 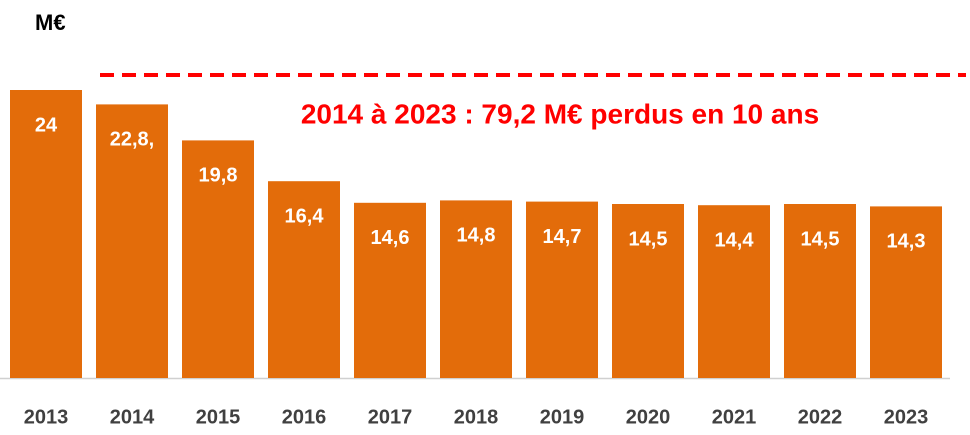 I want to click on annotation: 2014 à 2023 : 79,2 M€ perdus en 10 ans, so click(x=560, y=113).